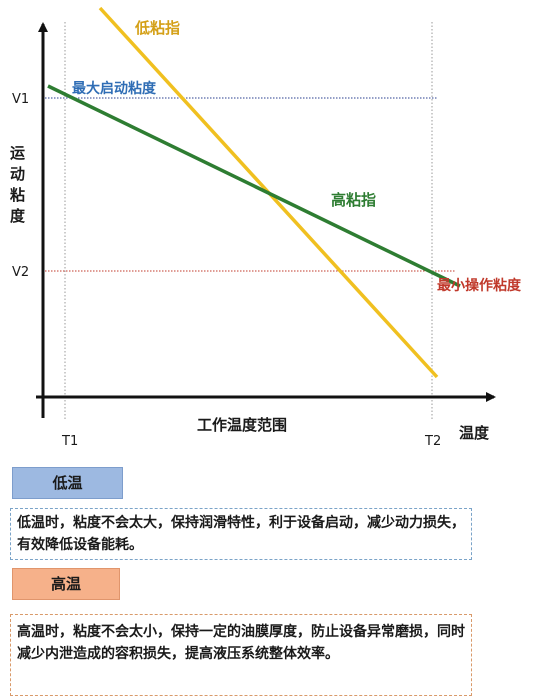 The height and width of the screenshot is (700, 550). What do you see at coordinates (69, 441) in the screenshot?
I see `x-tick-t1: T1` at bounding box center [69, 441].